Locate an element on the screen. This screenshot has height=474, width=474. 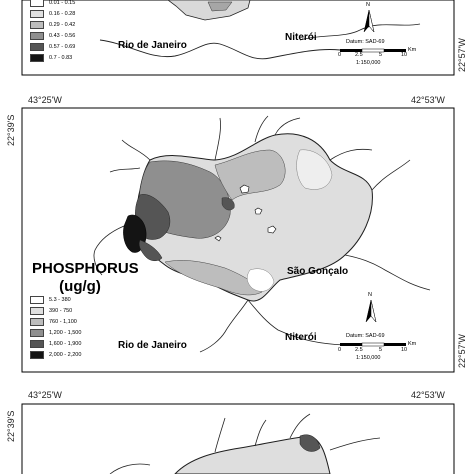
bottom-bay-water is located at coordinates (252, 454).